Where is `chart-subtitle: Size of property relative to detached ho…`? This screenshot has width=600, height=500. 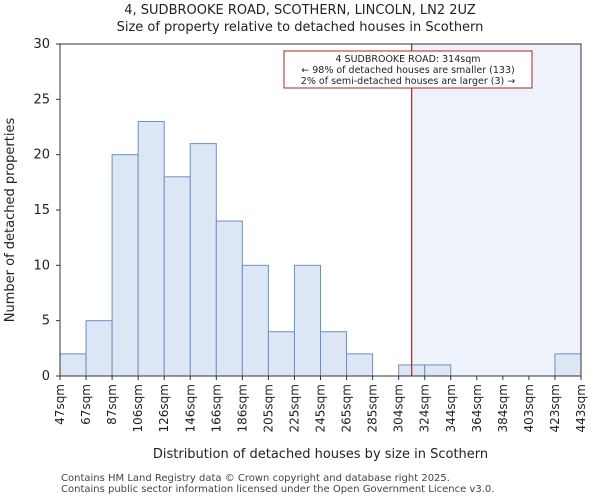 chart-subtitle: Size of property relative to detached ho… is located at coordinates (300, 27).